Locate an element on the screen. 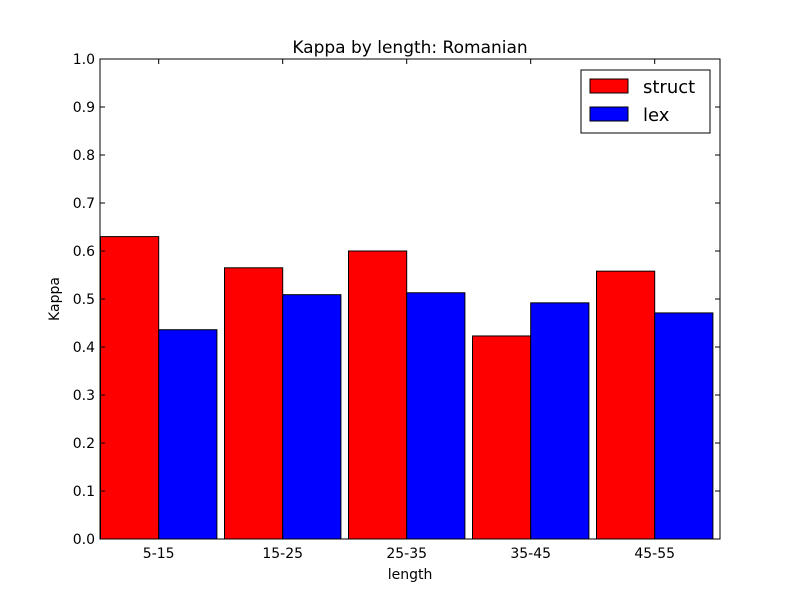  y-tick-label: 0.4 is located at coordinates (84, 348).